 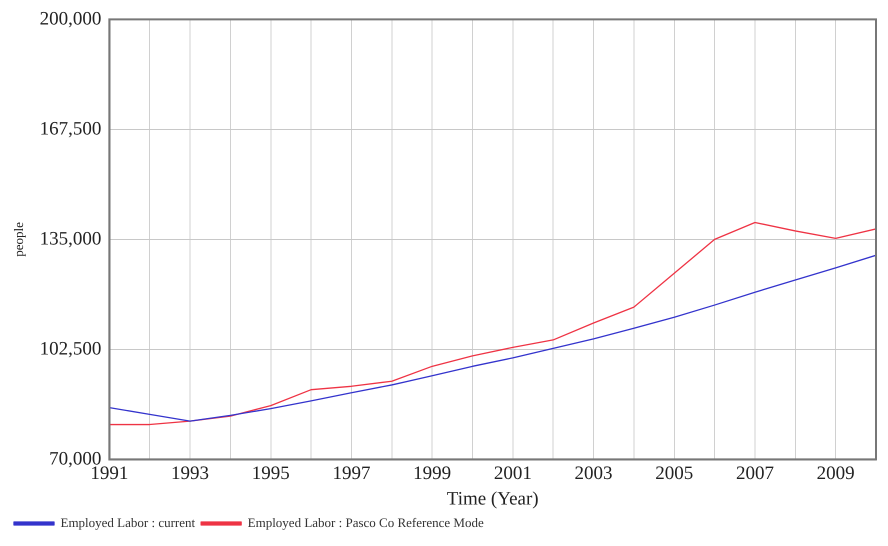 I want to click on y-tick-label: 200,000, so click(x=71, y=19).